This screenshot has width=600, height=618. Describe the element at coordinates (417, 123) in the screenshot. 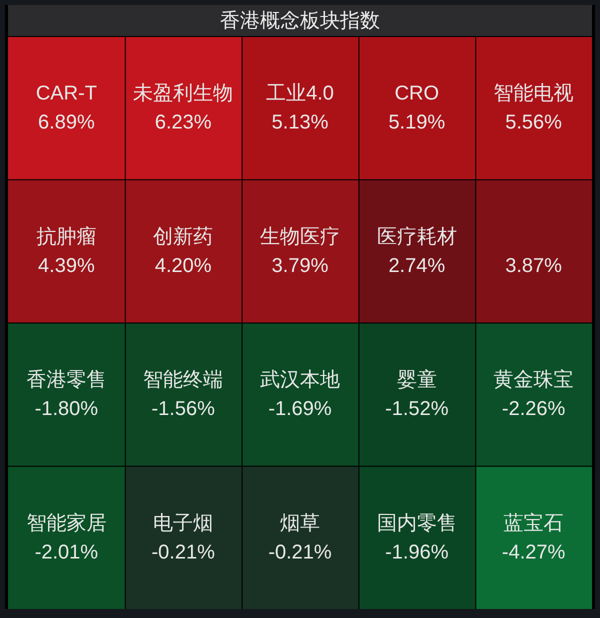

I see `tile-value: 5.19%` at that location.